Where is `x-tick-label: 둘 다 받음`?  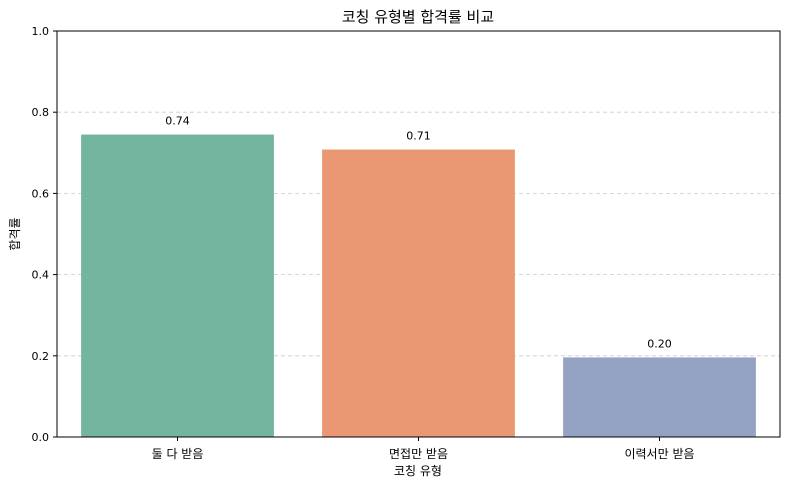
x-tick-label: 둘 다 받음 is located at coordinates (178, 454).